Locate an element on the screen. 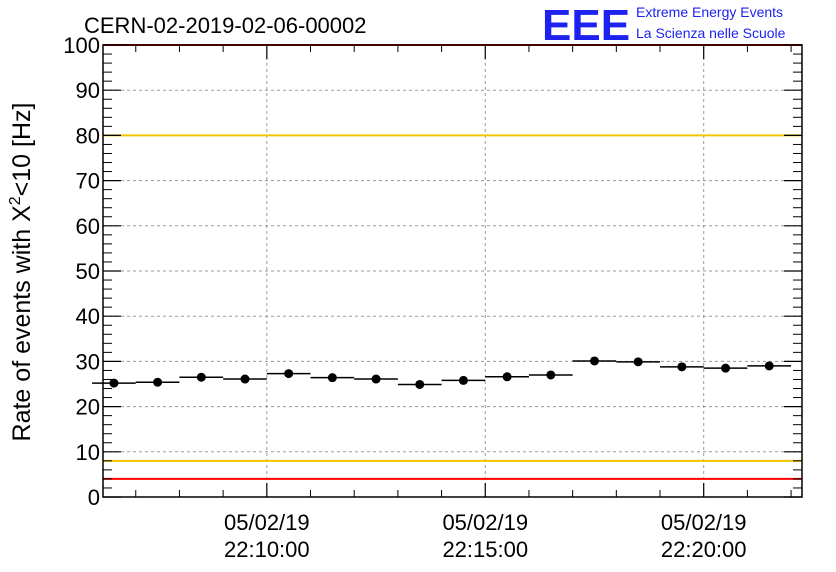 The image size is (836, 572). y-tick-label: 100 is located at coordinates (81, 45).